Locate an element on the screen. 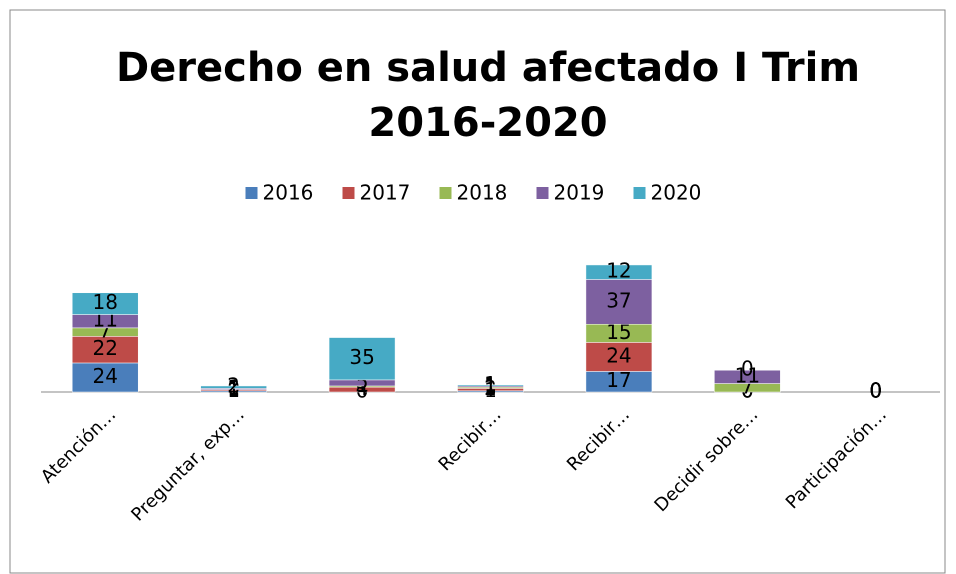 The width and height of the screenshot is (956, 574). legend-label: 2018 is located at coordinates (482, 193).